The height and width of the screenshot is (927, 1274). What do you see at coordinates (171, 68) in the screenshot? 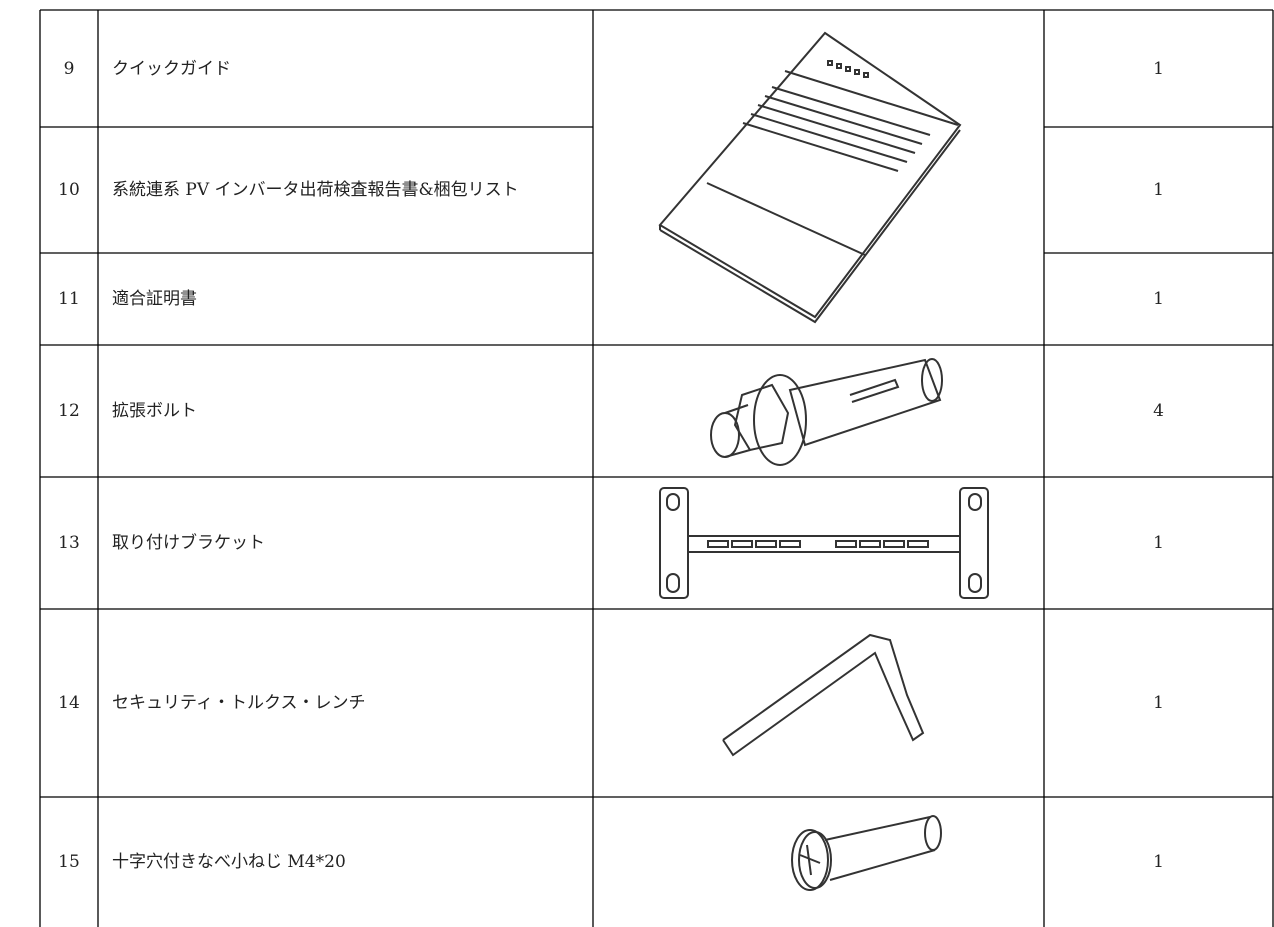
I see `item-name: クイックガイド` at bounding box center [171, 68].